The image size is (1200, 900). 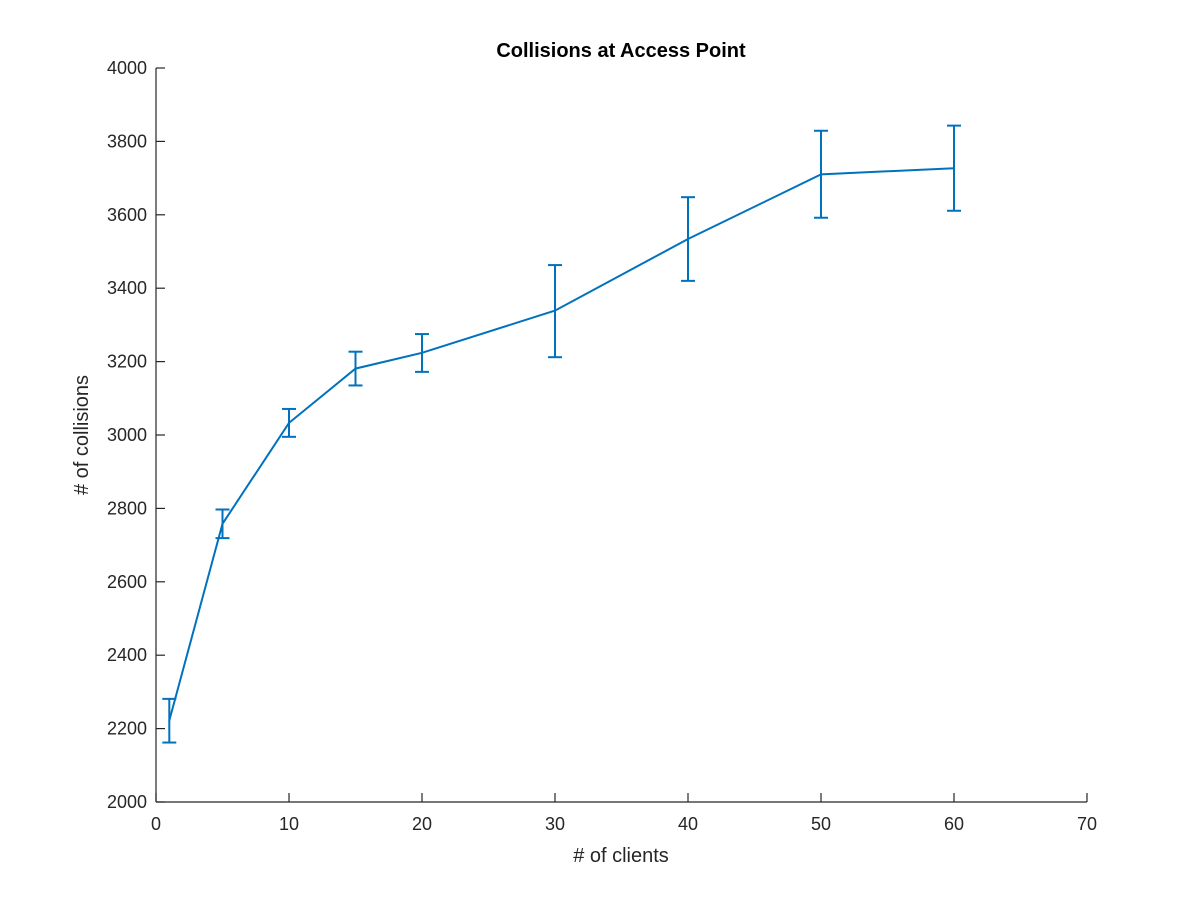 I want to click on y-tick-label: 2200, so click(x=127, y=729).